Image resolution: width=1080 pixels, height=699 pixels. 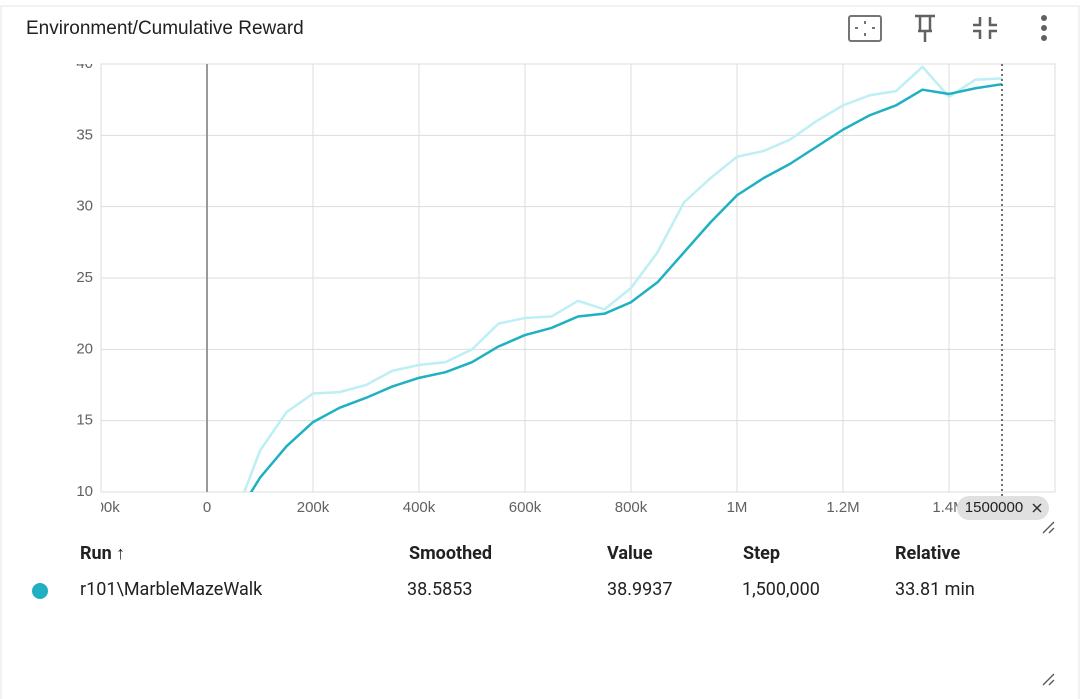 What do you see at coordinates (842, 507) in the screenshot?
I see `x-tick-label: 1.2M` at bounding box center [842, 507].